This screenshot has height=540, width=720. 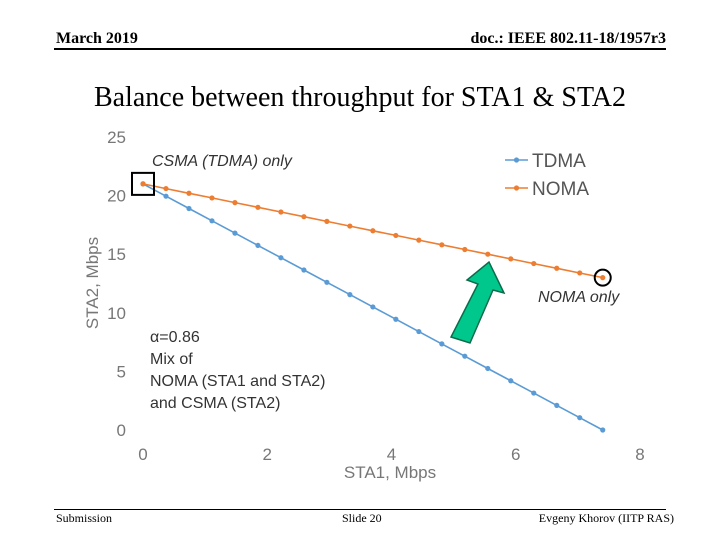 What do you see at coordinates (222, 161) in the screenshot?
I see `csma-only-label: CSMA (TDMA) only` at bounding box center [222, 161].